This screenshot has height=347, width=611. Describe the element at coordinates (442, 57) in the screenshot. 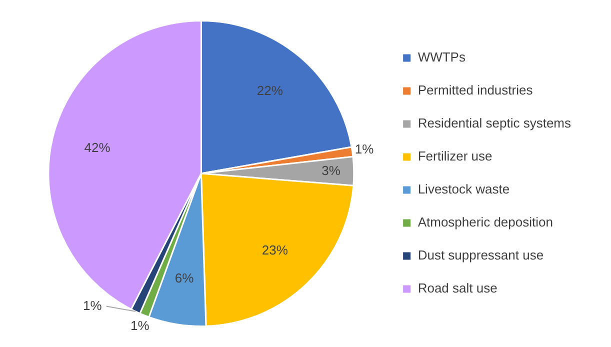

I see `legend-label: WWTPs` at that location.